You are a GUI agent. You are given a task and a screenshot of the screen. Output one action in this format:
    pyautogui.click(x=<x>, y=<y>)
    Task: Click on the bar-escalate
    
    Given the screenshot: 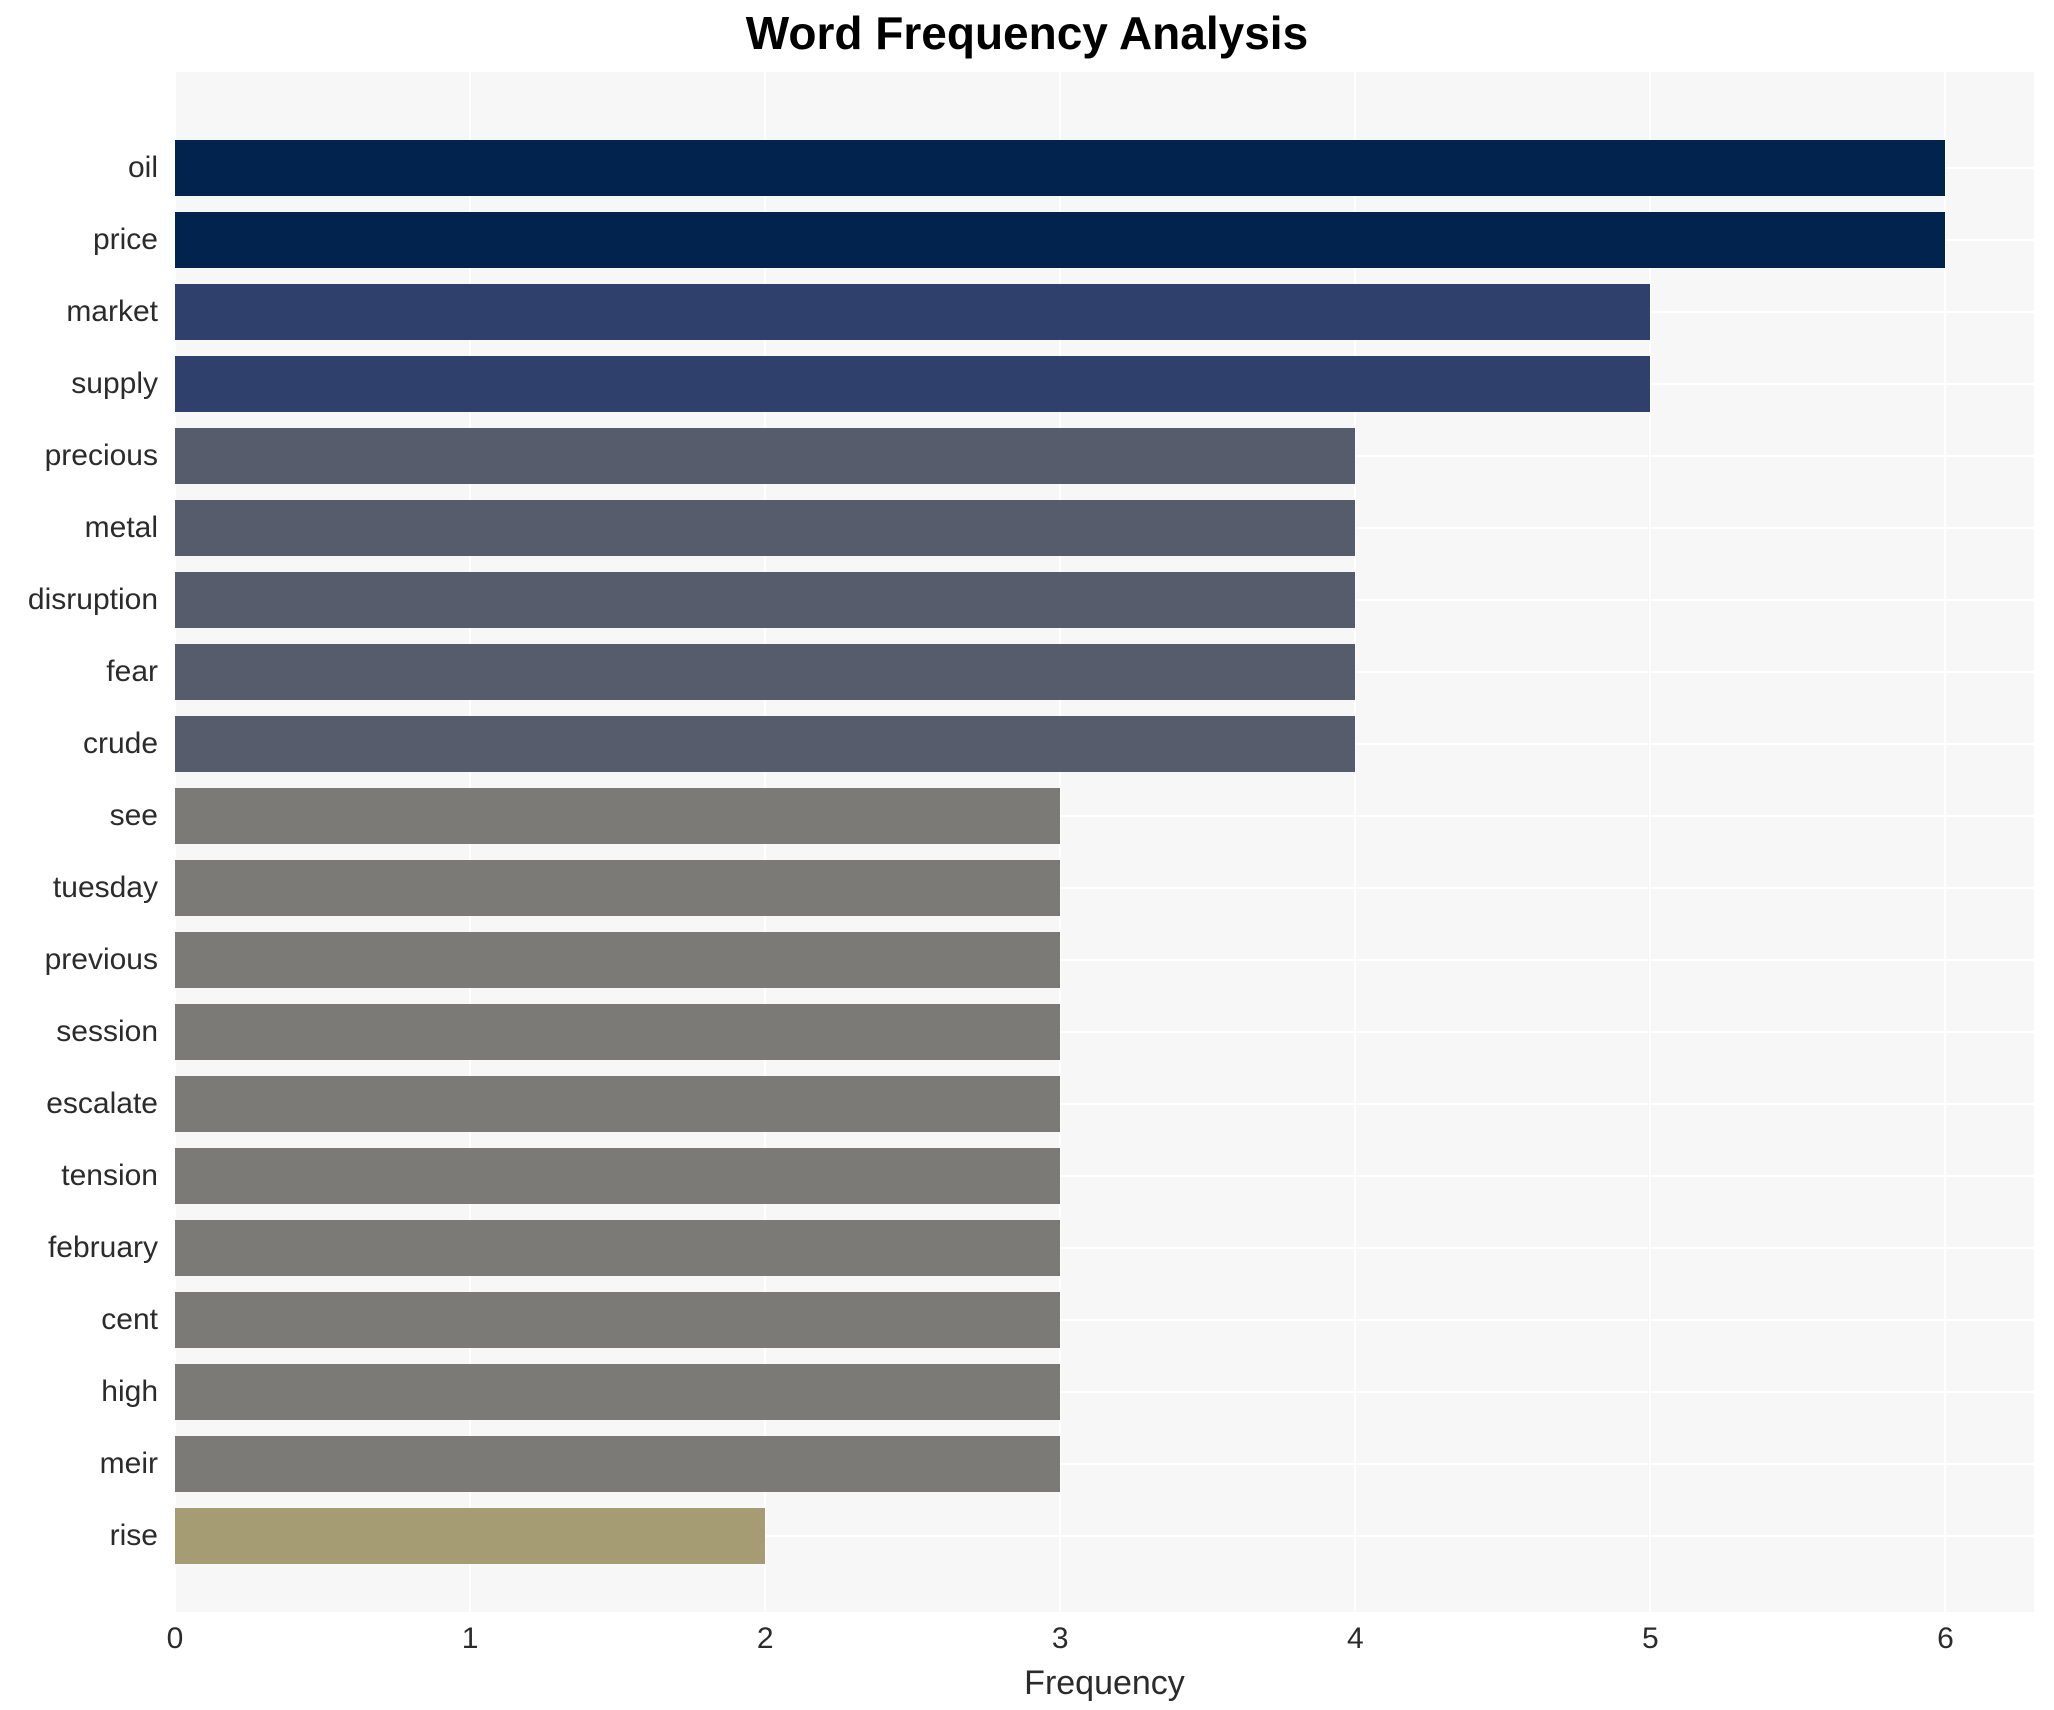 What is the action you would take?
    pyautogui.click(x=618, y=1104)
    